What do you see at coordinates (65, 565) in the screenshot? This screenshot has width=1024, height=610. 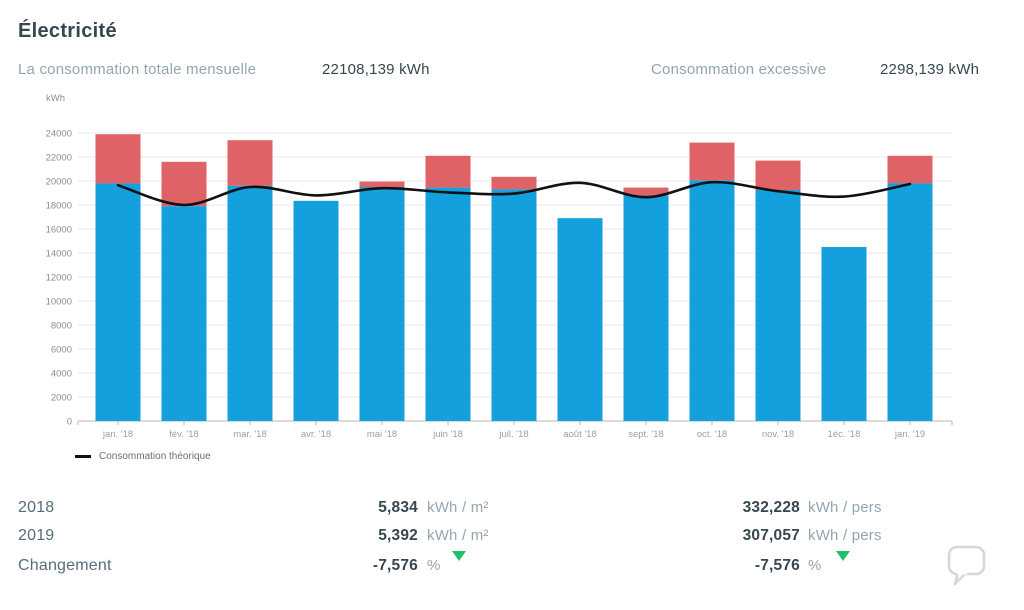 I see `stat-row-change-label: Changement` at bounding box center [65, 565].